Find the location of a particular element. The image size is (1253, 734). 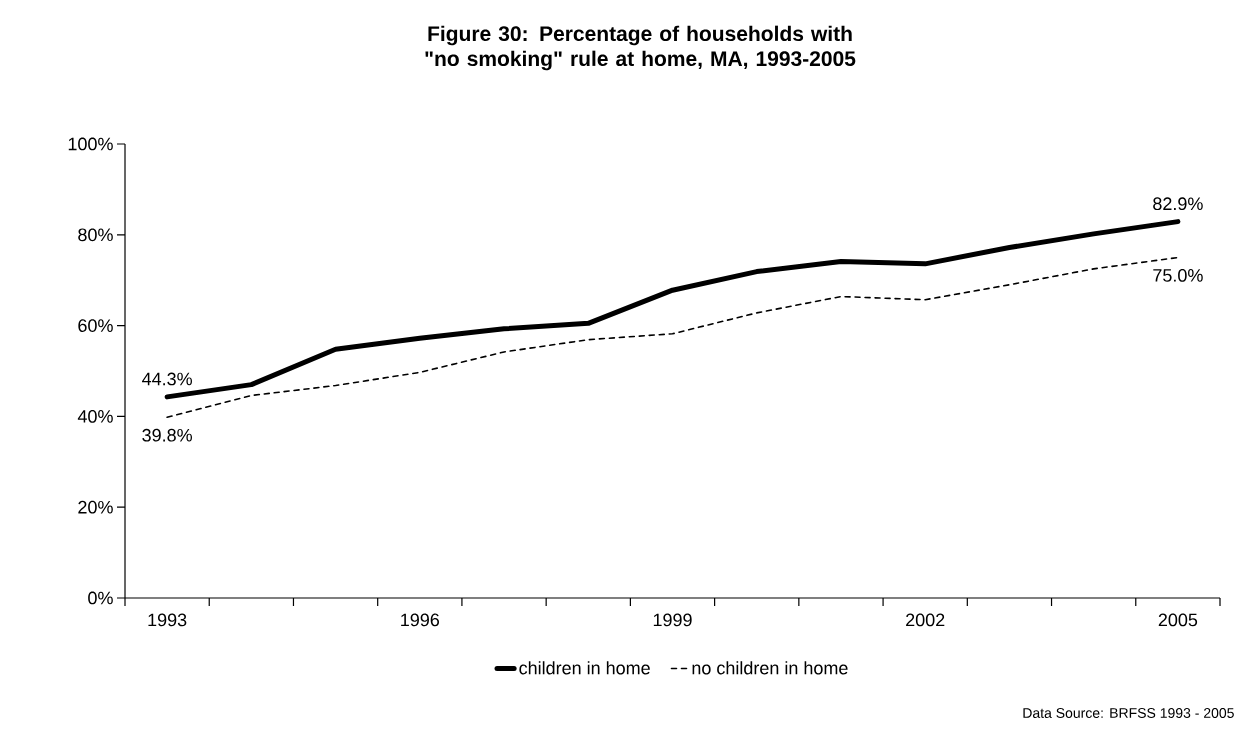

data-label: 82.9% is located at coordinates (1178, 204).